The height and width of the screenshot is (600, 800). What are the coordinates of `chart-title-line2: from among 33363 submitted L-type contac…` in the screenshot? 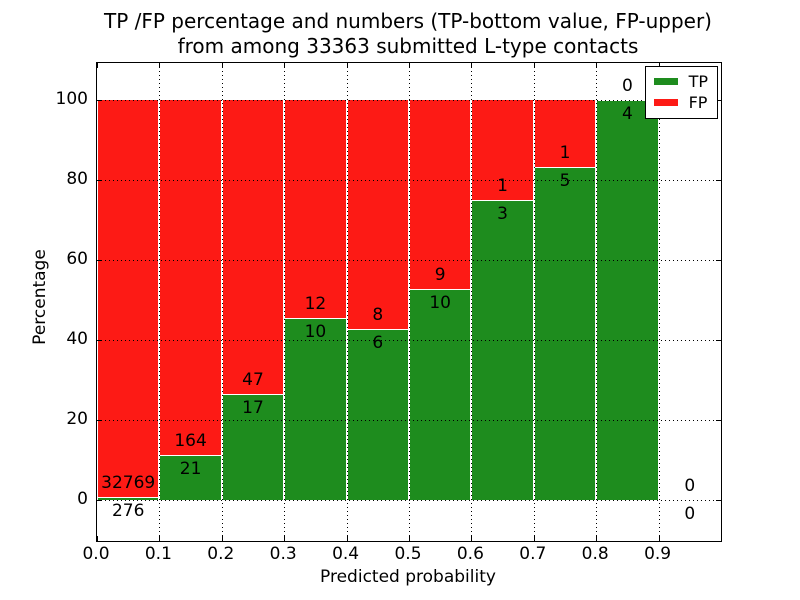 It's located at (408, 46).